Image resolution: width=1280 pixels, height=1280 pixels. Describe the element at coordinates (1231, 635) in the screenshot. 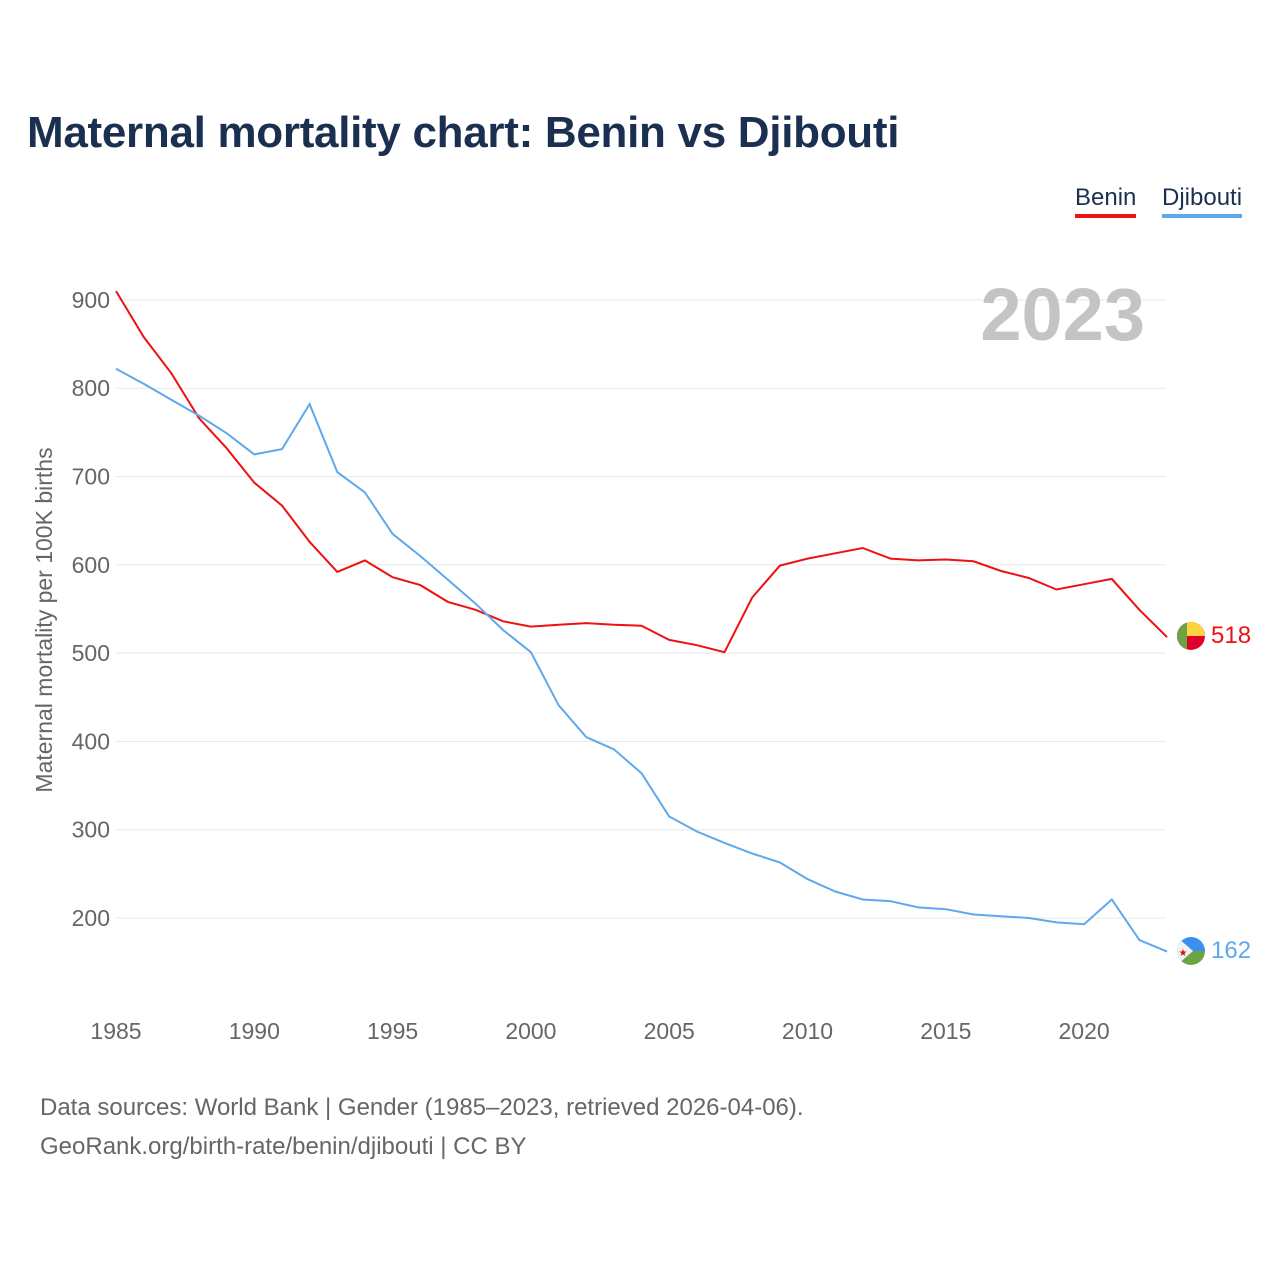

I see `benin-end-label: 518` at that location.